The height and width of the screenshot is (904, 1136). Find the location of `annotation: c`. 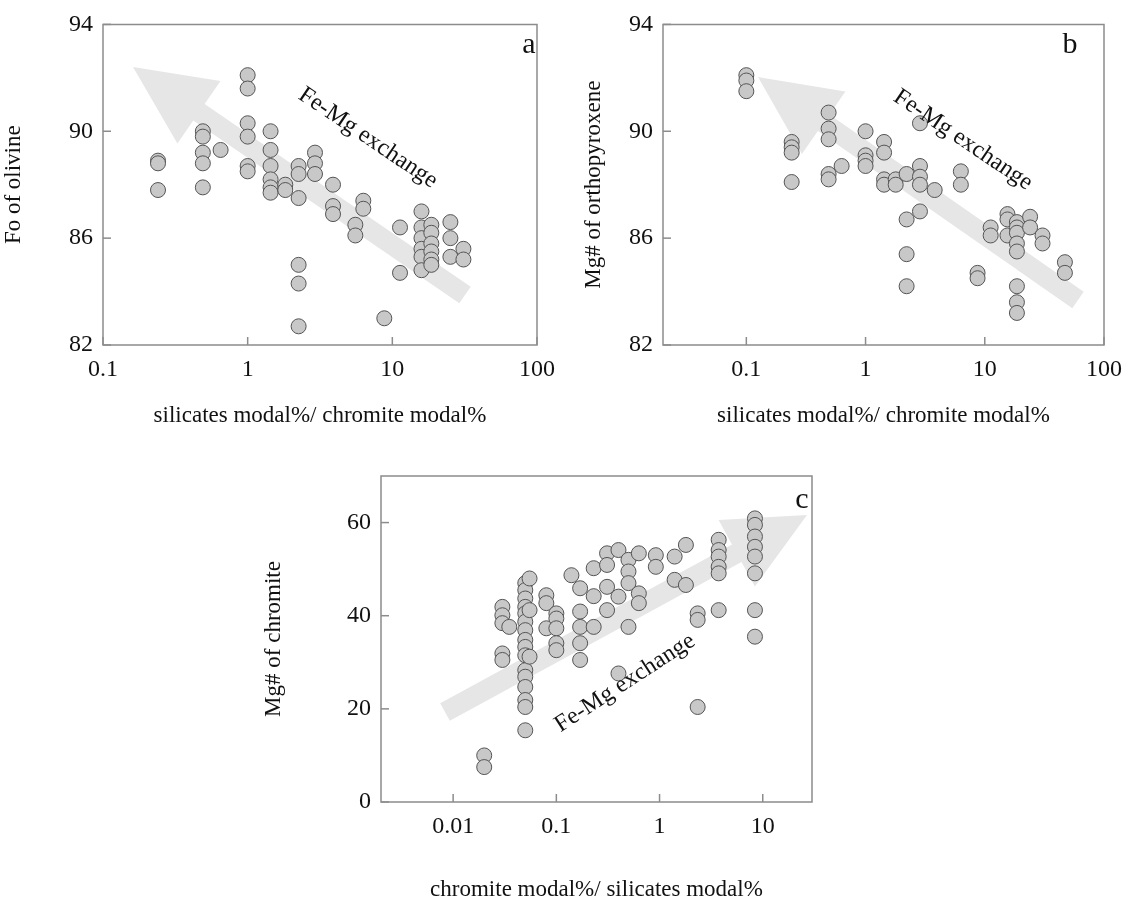

annotation: c is located at coordinates (802, 497).